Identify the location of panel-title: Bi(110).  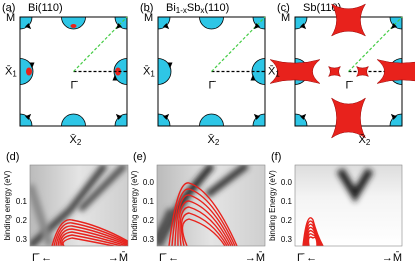
(45, 8).